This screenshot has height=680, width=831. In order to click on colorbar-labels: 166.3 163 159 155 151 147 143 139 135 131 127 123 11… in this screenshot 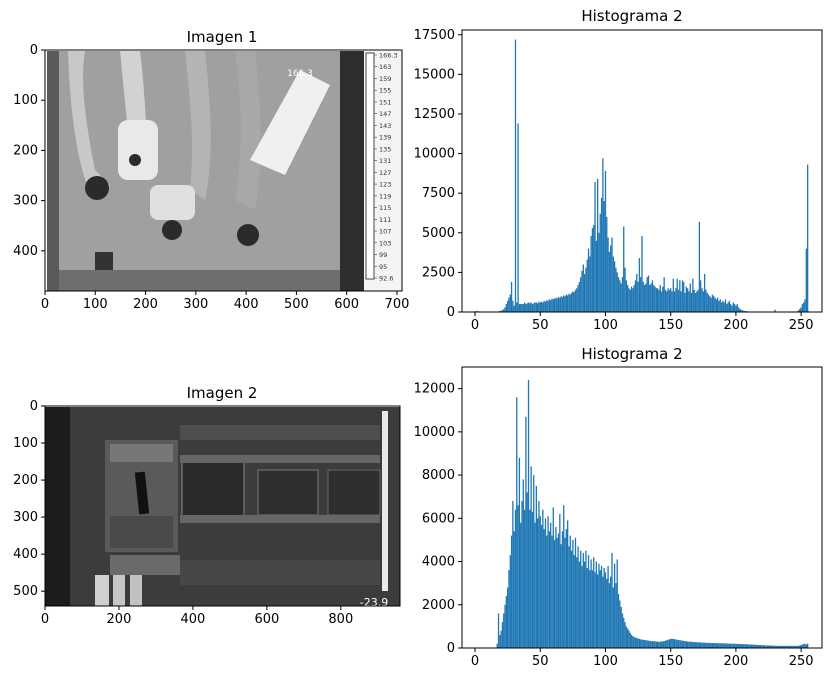, I will do `click(386, 167)`.